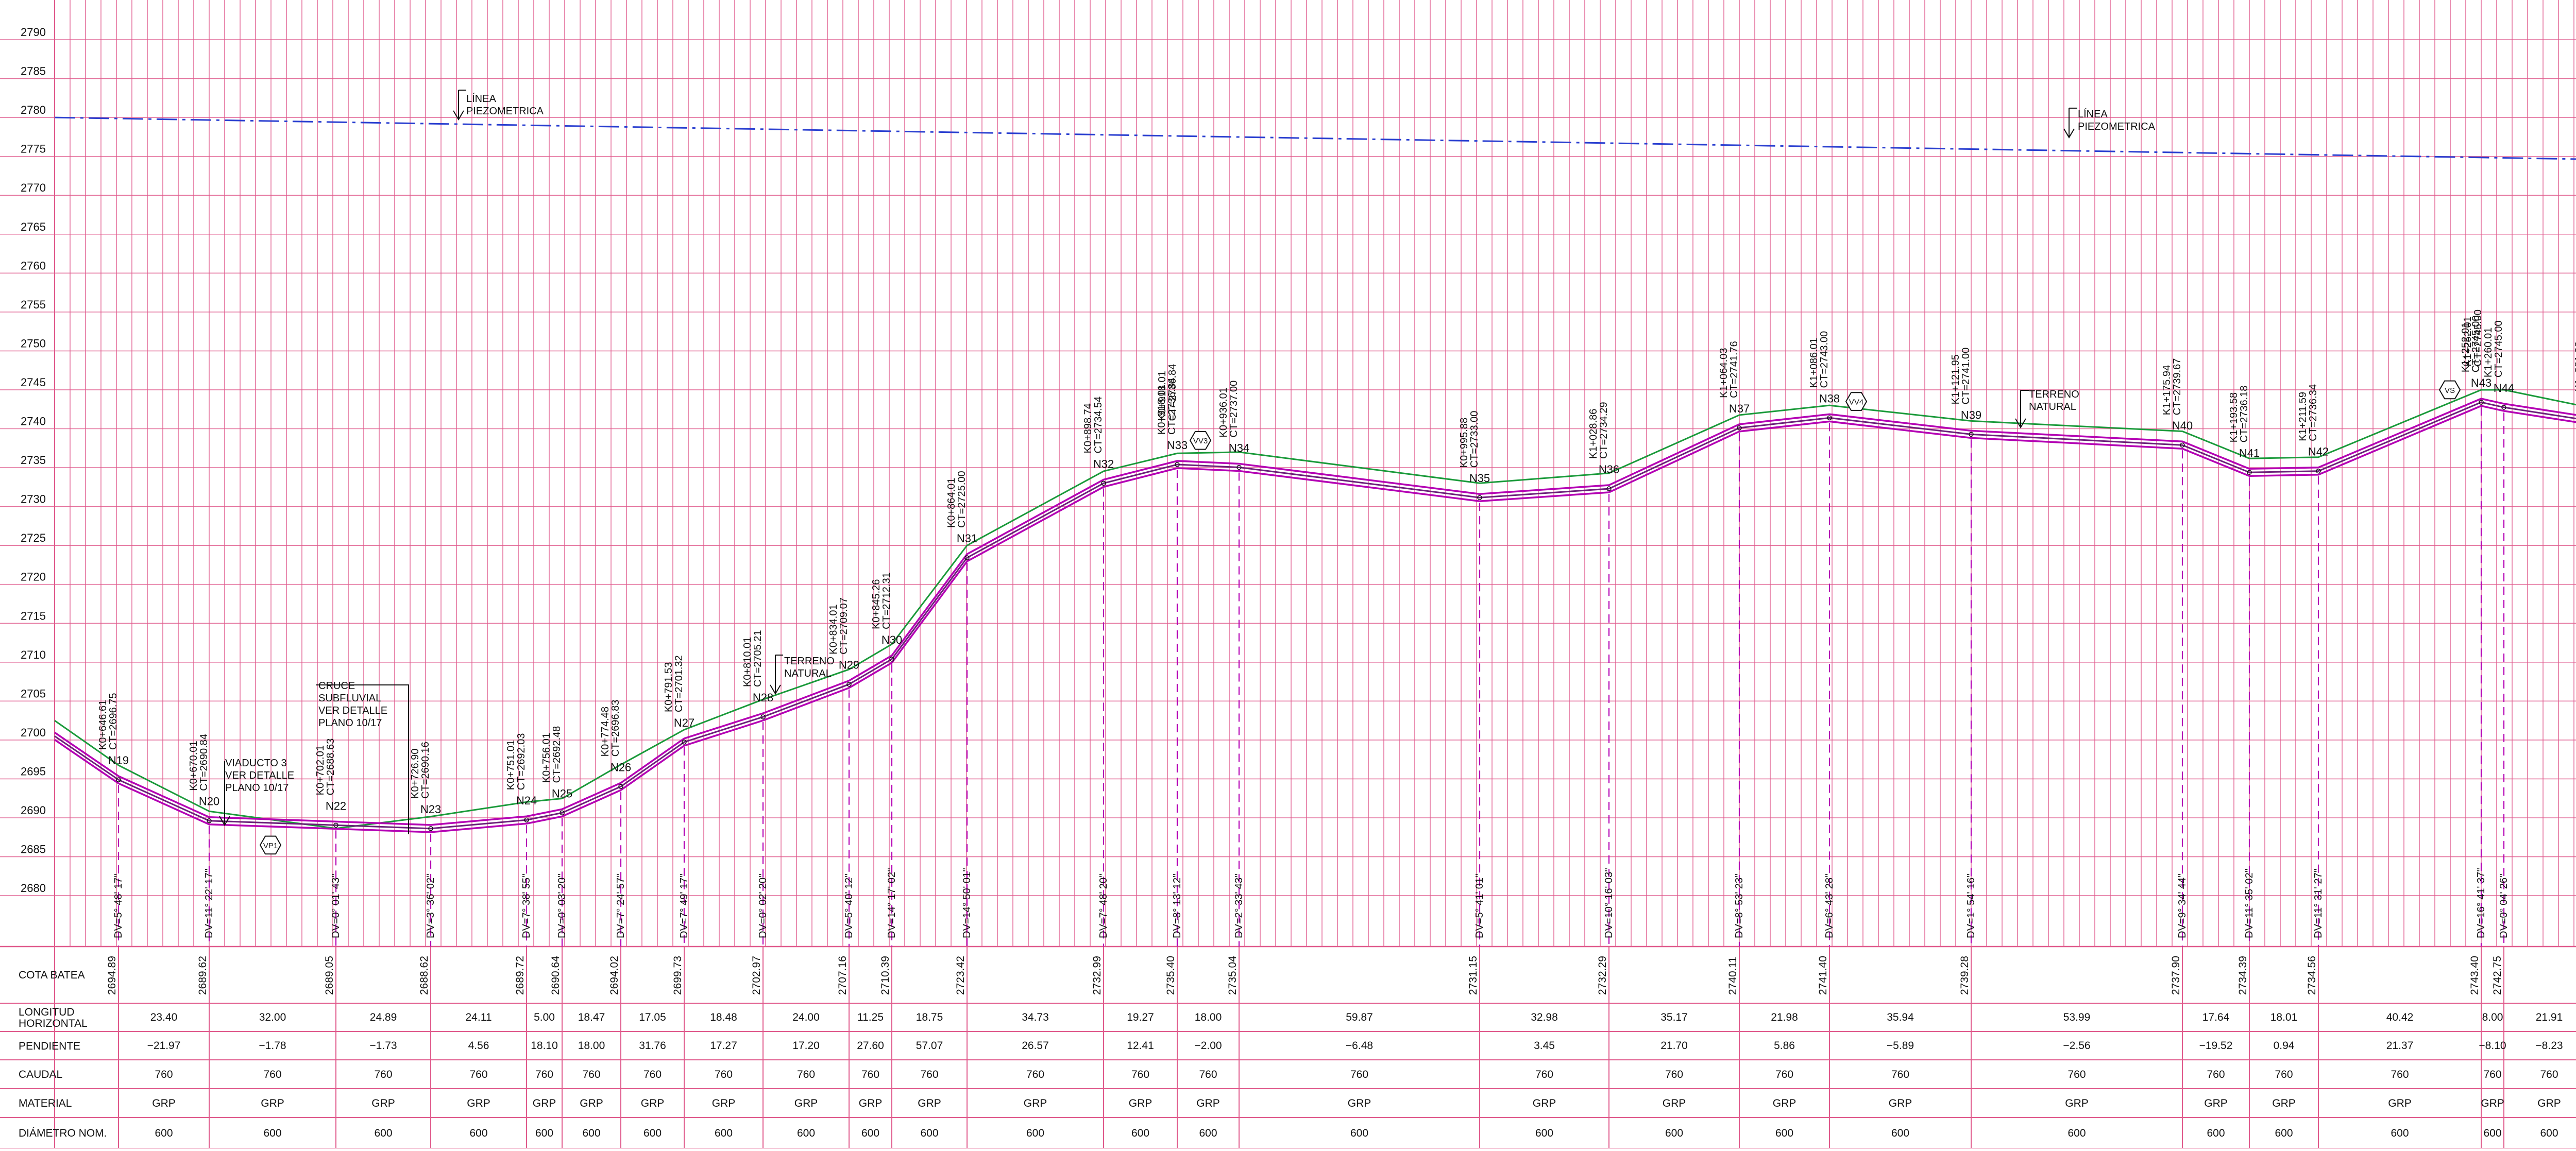  What do you see at coordinates (833, 629) in the screenshot?
I see `node-station: K0+834.01` at bounding box center [833, 629].